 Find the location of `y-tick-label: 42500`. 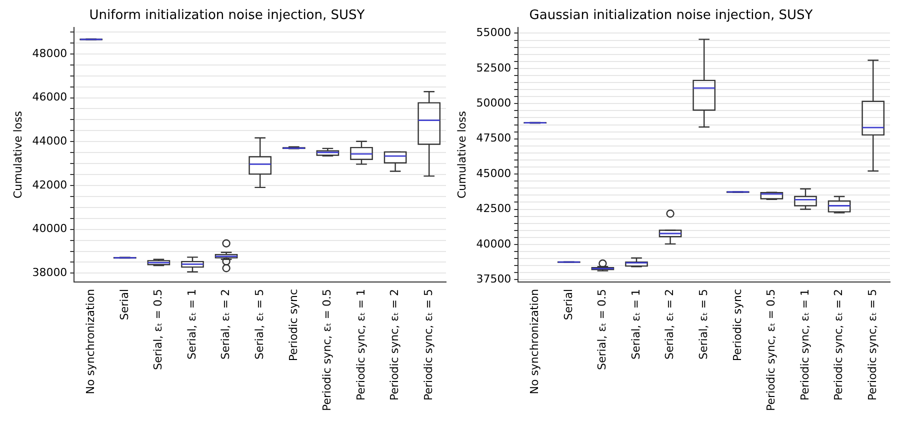

y-tick-label: 42500 is located at coordinates (494, 209).